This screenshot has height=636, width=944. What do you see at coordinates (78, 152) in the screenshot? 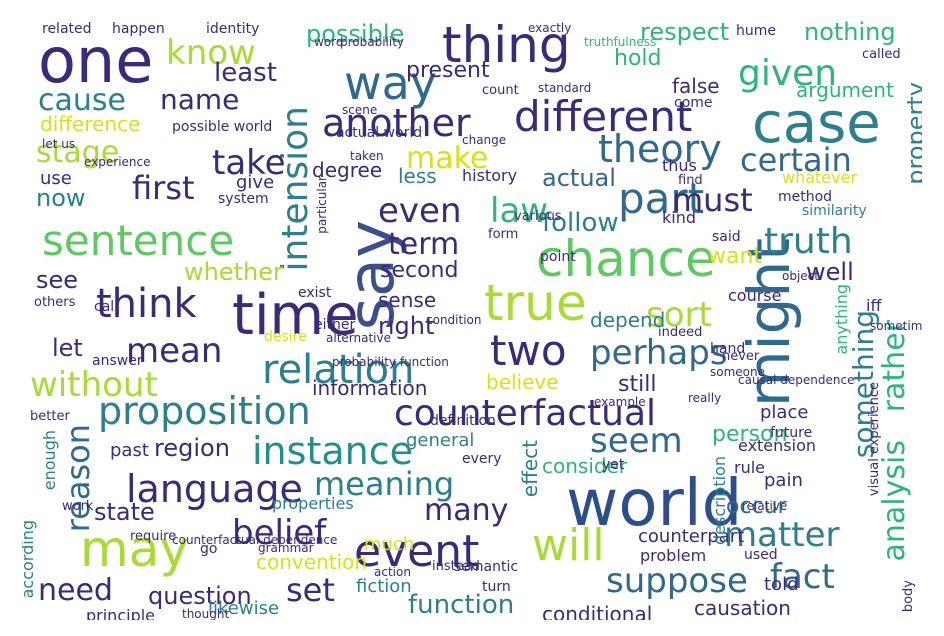
I see `word-stage: stage` at bounding box center [78, 152].